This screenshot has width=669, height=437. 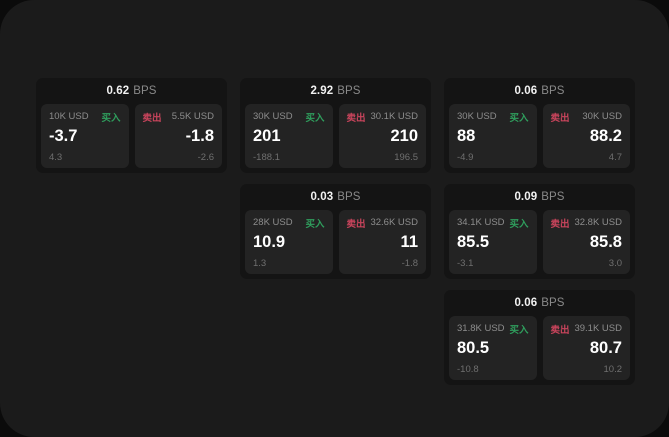 I want to click on sell-delta: 10.2, so click(x=613, y=369).